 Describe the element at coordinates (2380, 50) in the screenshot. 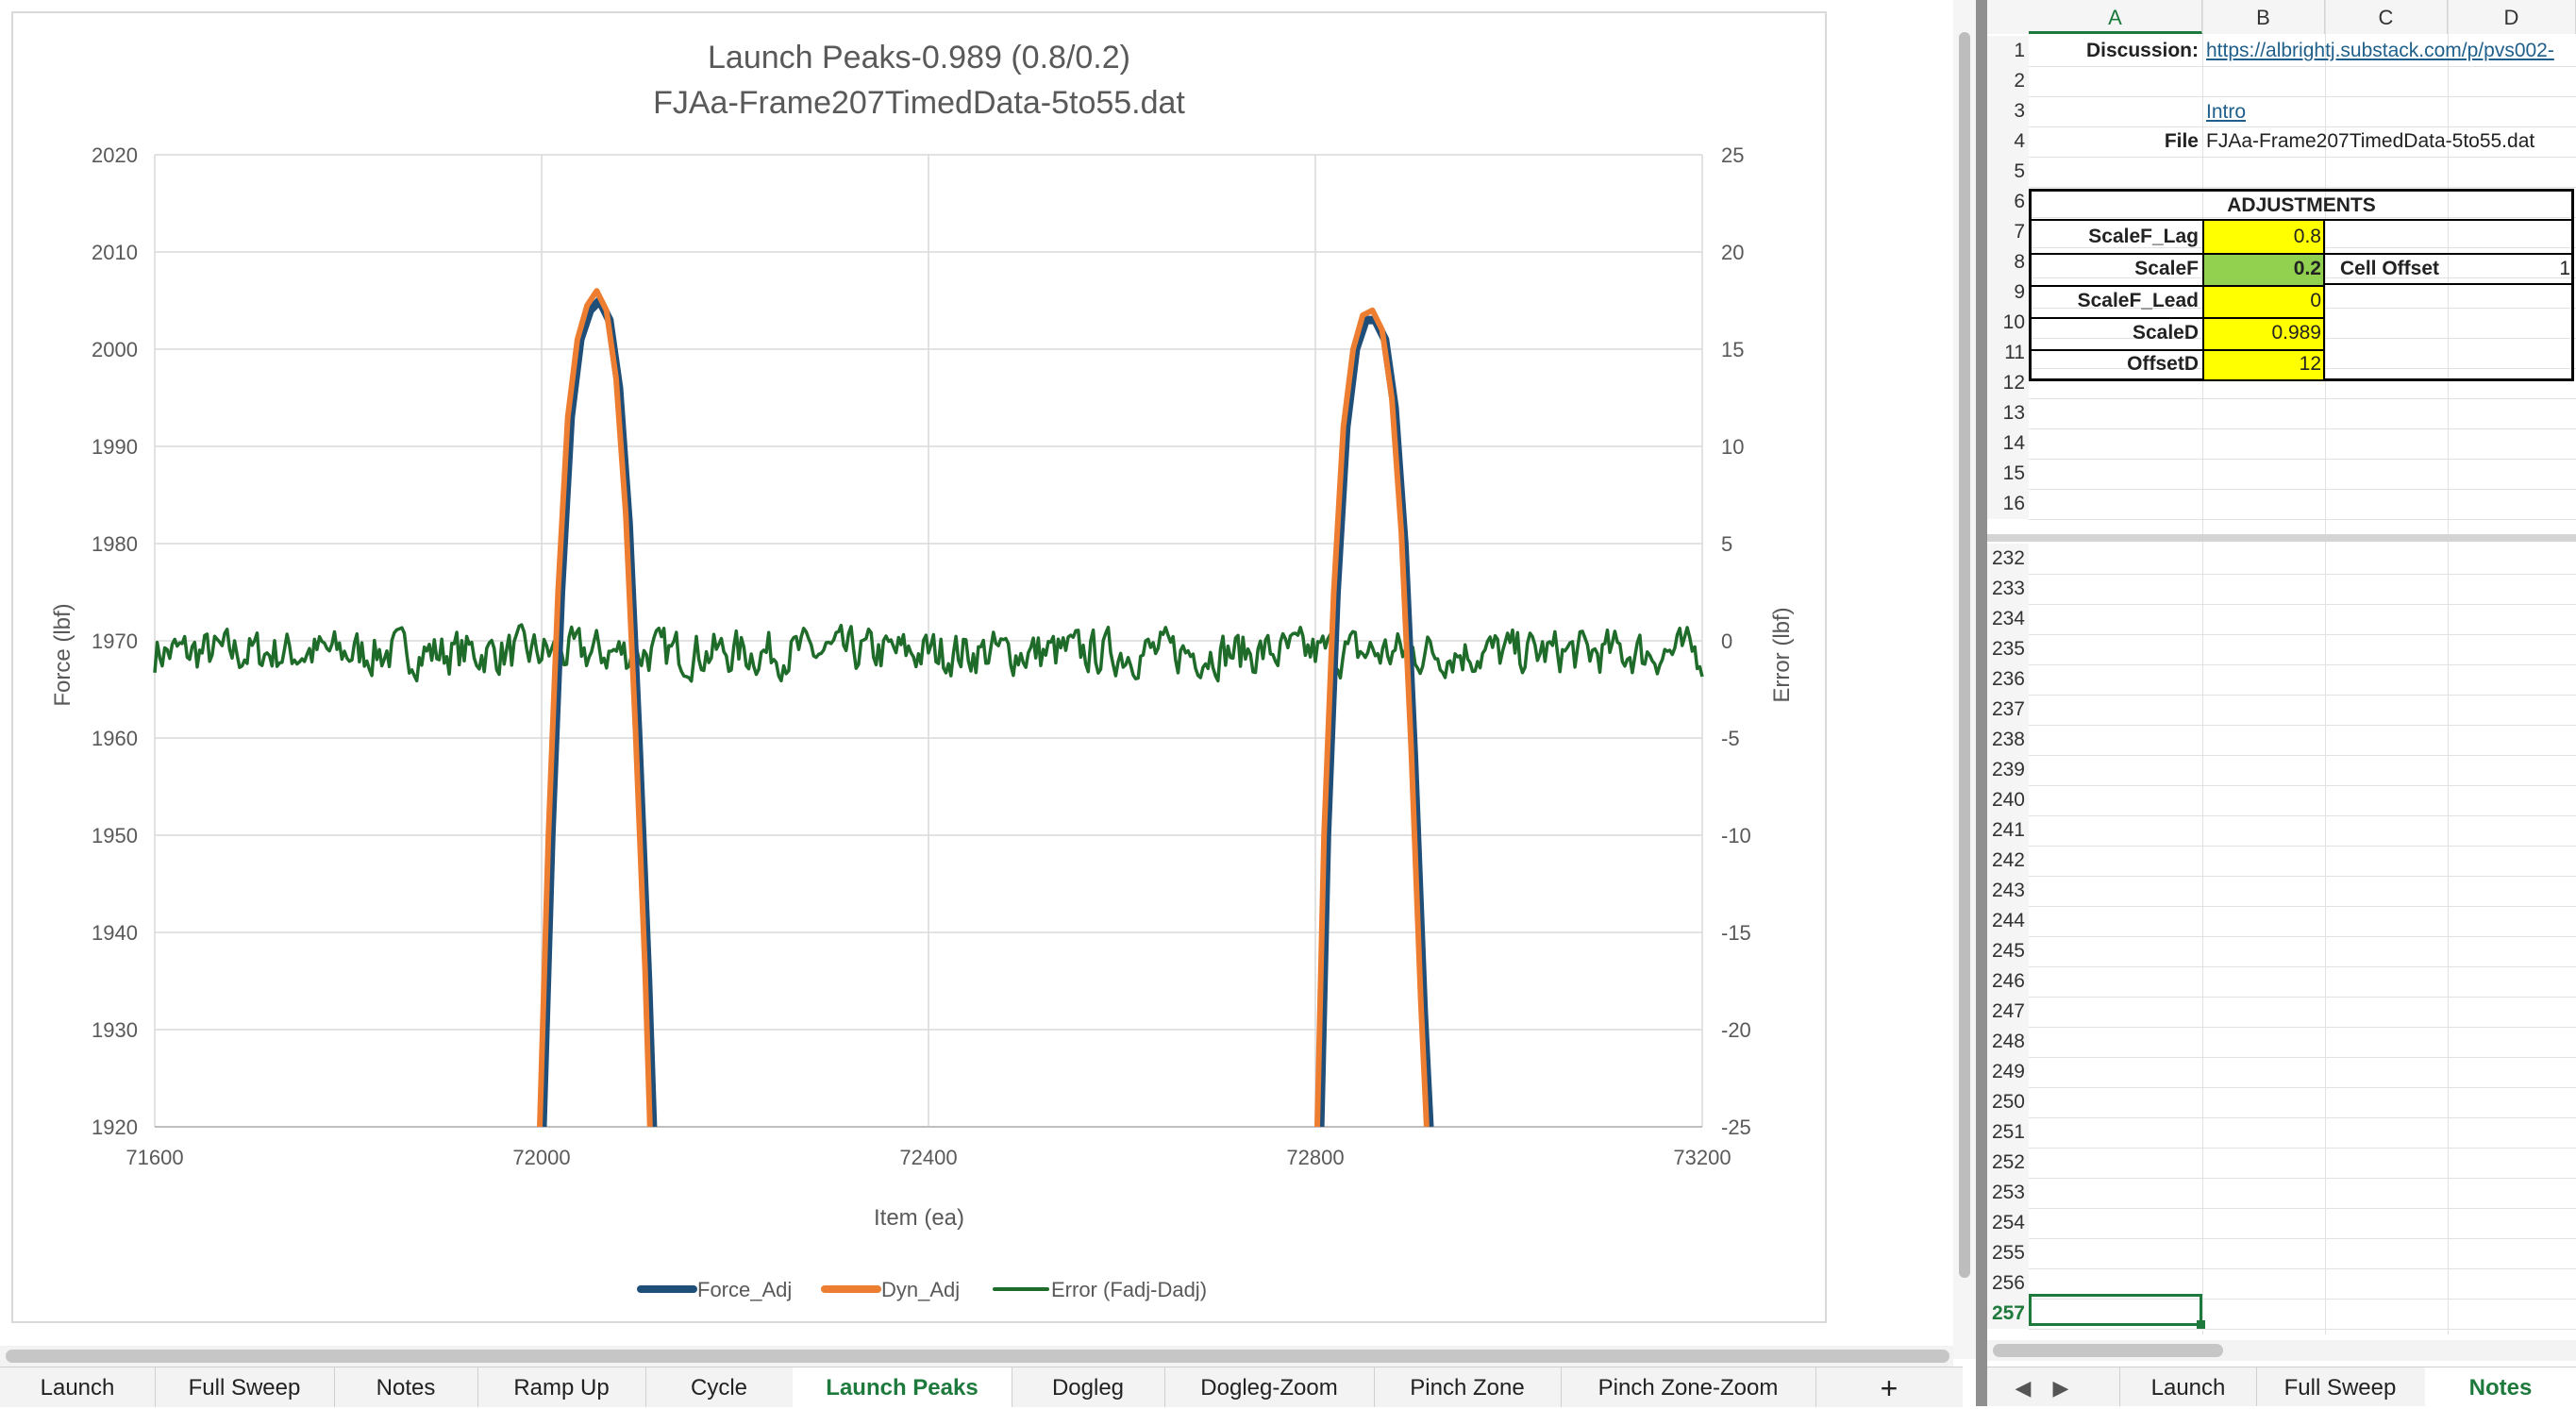

I see `discussion-link: https://albrightj.substack.com/p/pvs002-` at that location.